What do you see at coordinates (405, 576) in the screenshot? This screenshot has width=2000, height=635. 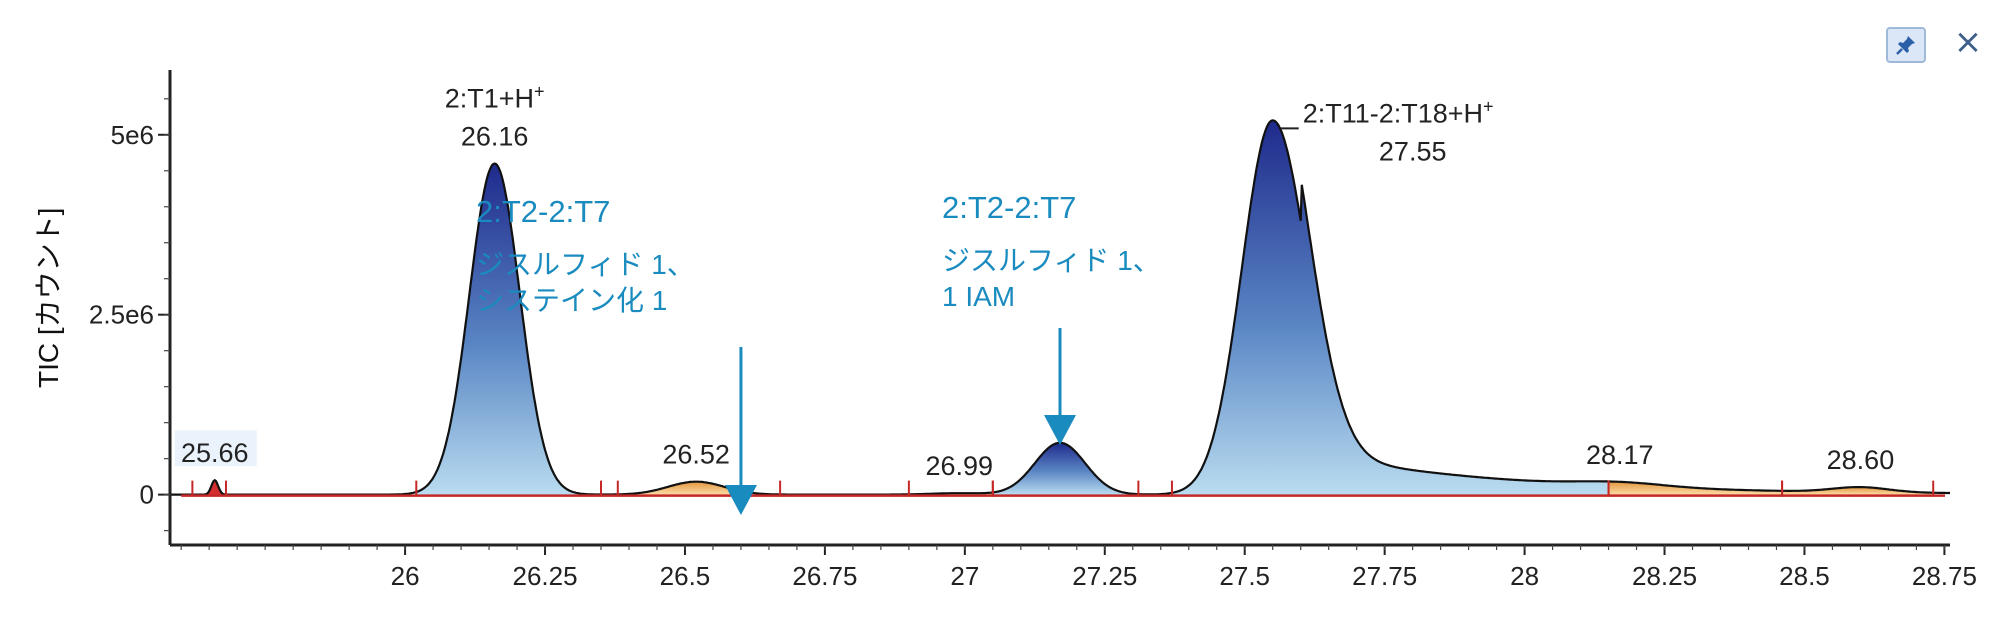 I see `x-tick-label: 26` at bounding box center [405, 576].